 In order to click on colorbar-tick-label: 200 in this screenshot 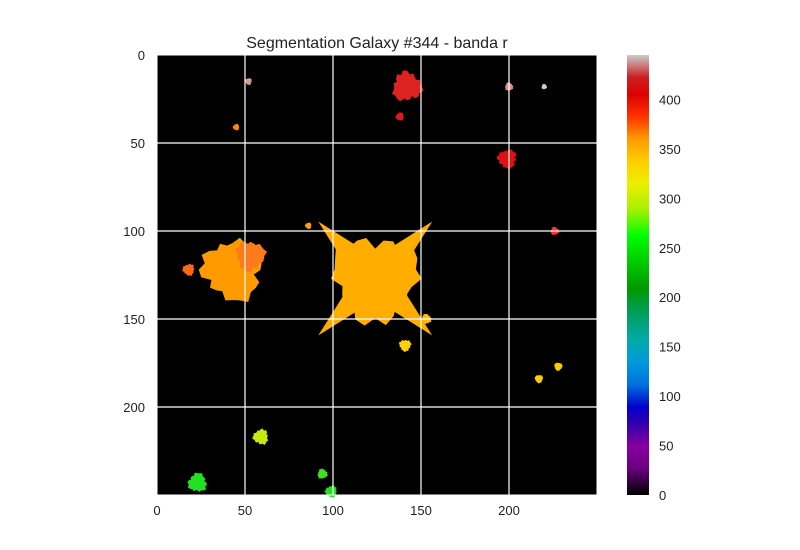, I will do `click(670, 297)`.